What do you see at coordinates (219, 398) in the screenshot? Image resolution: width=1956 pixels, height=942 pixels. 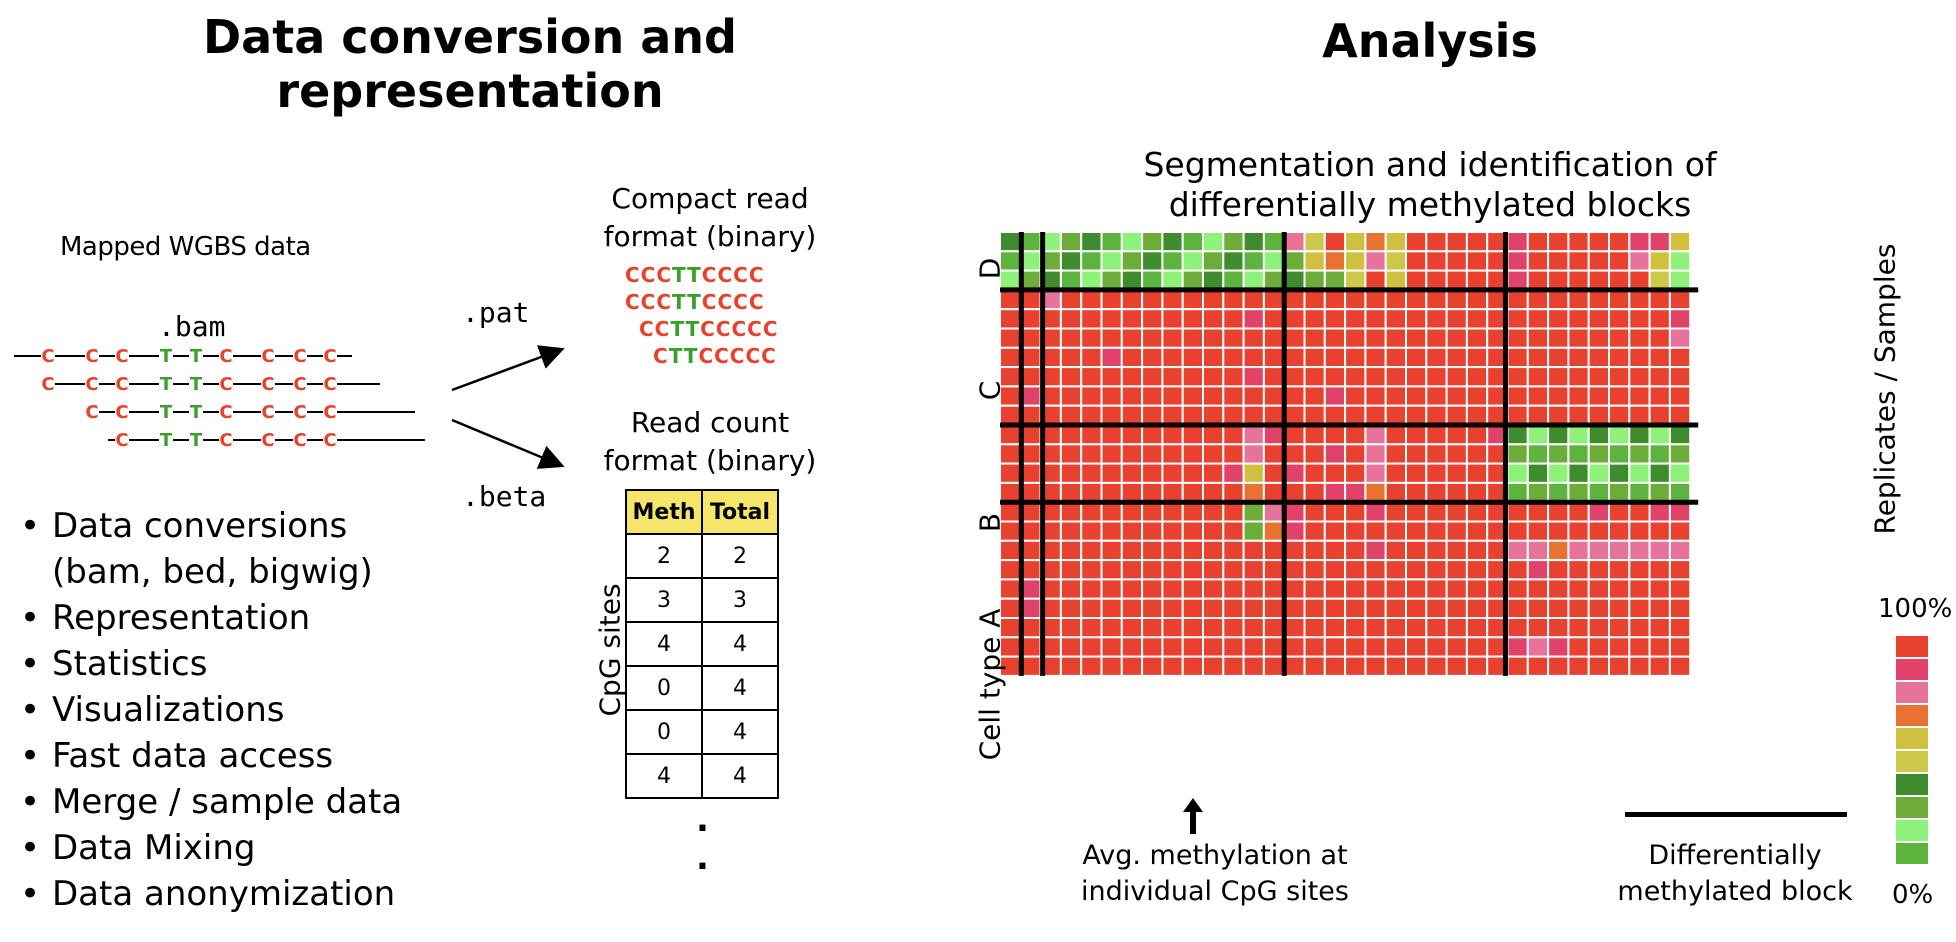 I see `read-alignment: C C C T T C C C CC C C T T C C C CC C T T C C C CC T T C C C C` at bounding box center [219, 398].